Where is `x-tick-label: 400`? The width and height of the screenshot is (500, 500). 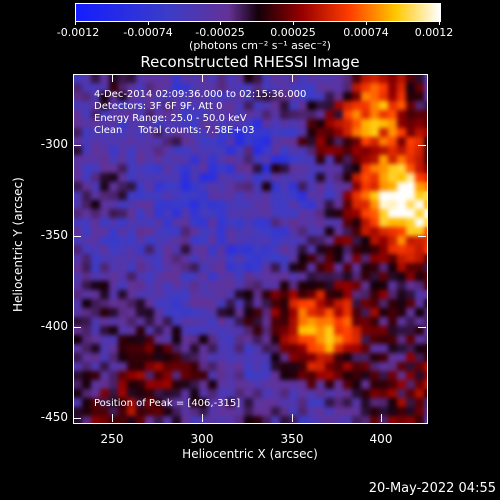 x-tick-label: 400 is located at coordinates (381, 439).